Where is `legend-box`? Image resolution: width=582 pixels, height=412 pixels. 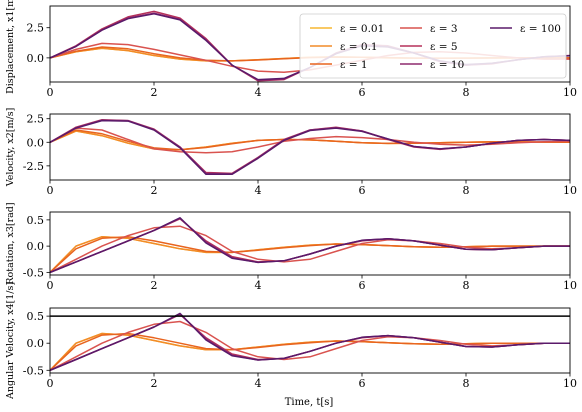
legend-box is located at coordinates (433, 46).